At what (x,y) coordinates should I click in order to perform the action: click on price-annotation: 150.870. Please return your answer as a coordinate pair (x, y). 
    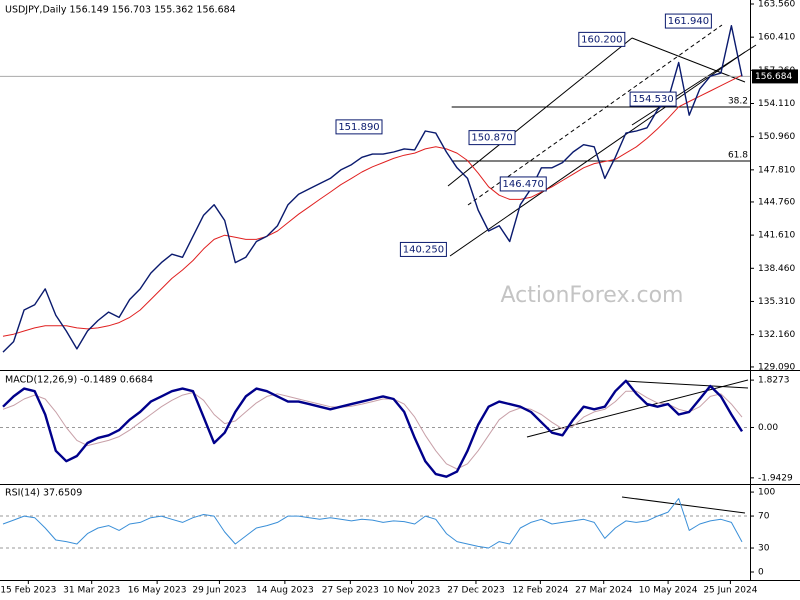
    Looking at the image, I should click on (491, 138).